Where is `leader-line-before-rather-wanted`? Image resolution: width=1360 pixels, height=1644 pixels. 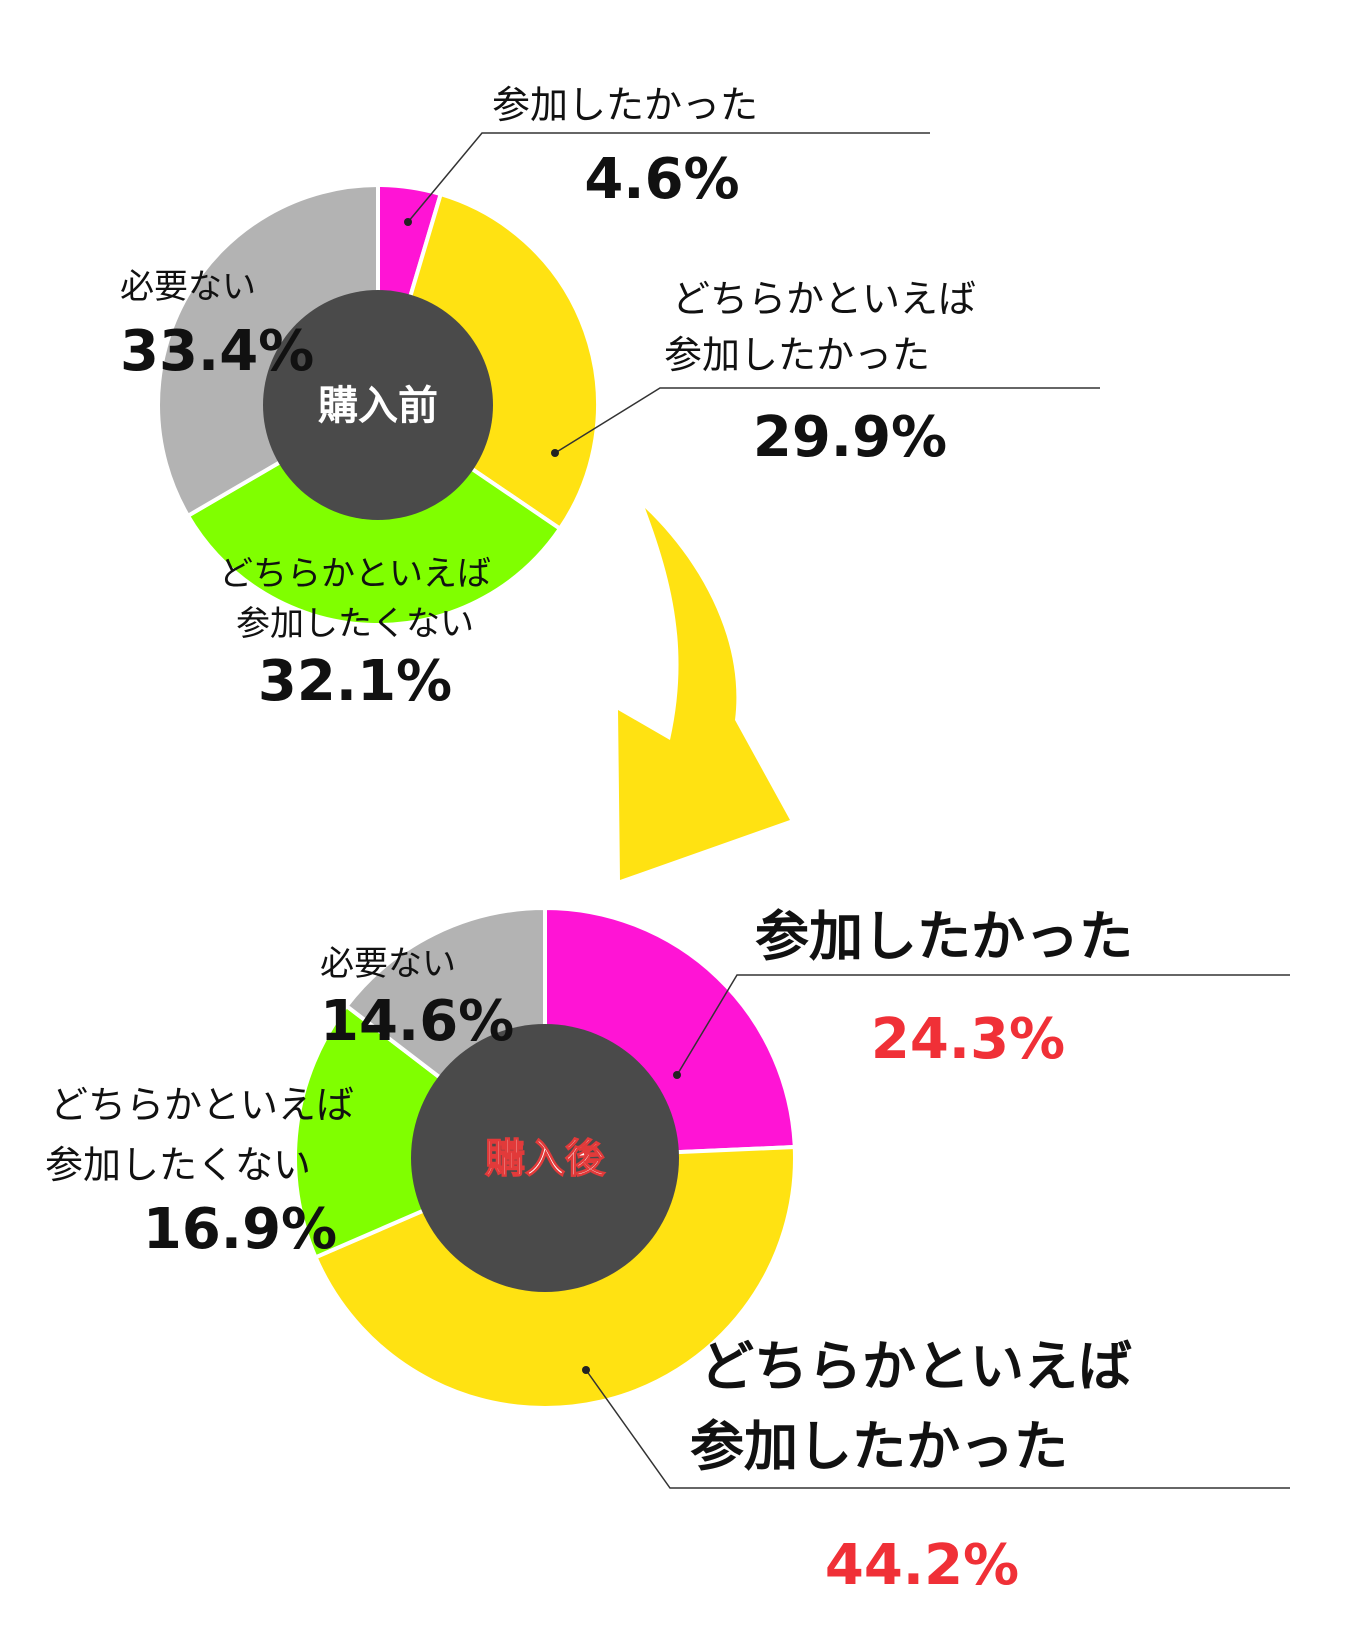 leader-line-before-rather-wanted is located at coordinates (827, 420).